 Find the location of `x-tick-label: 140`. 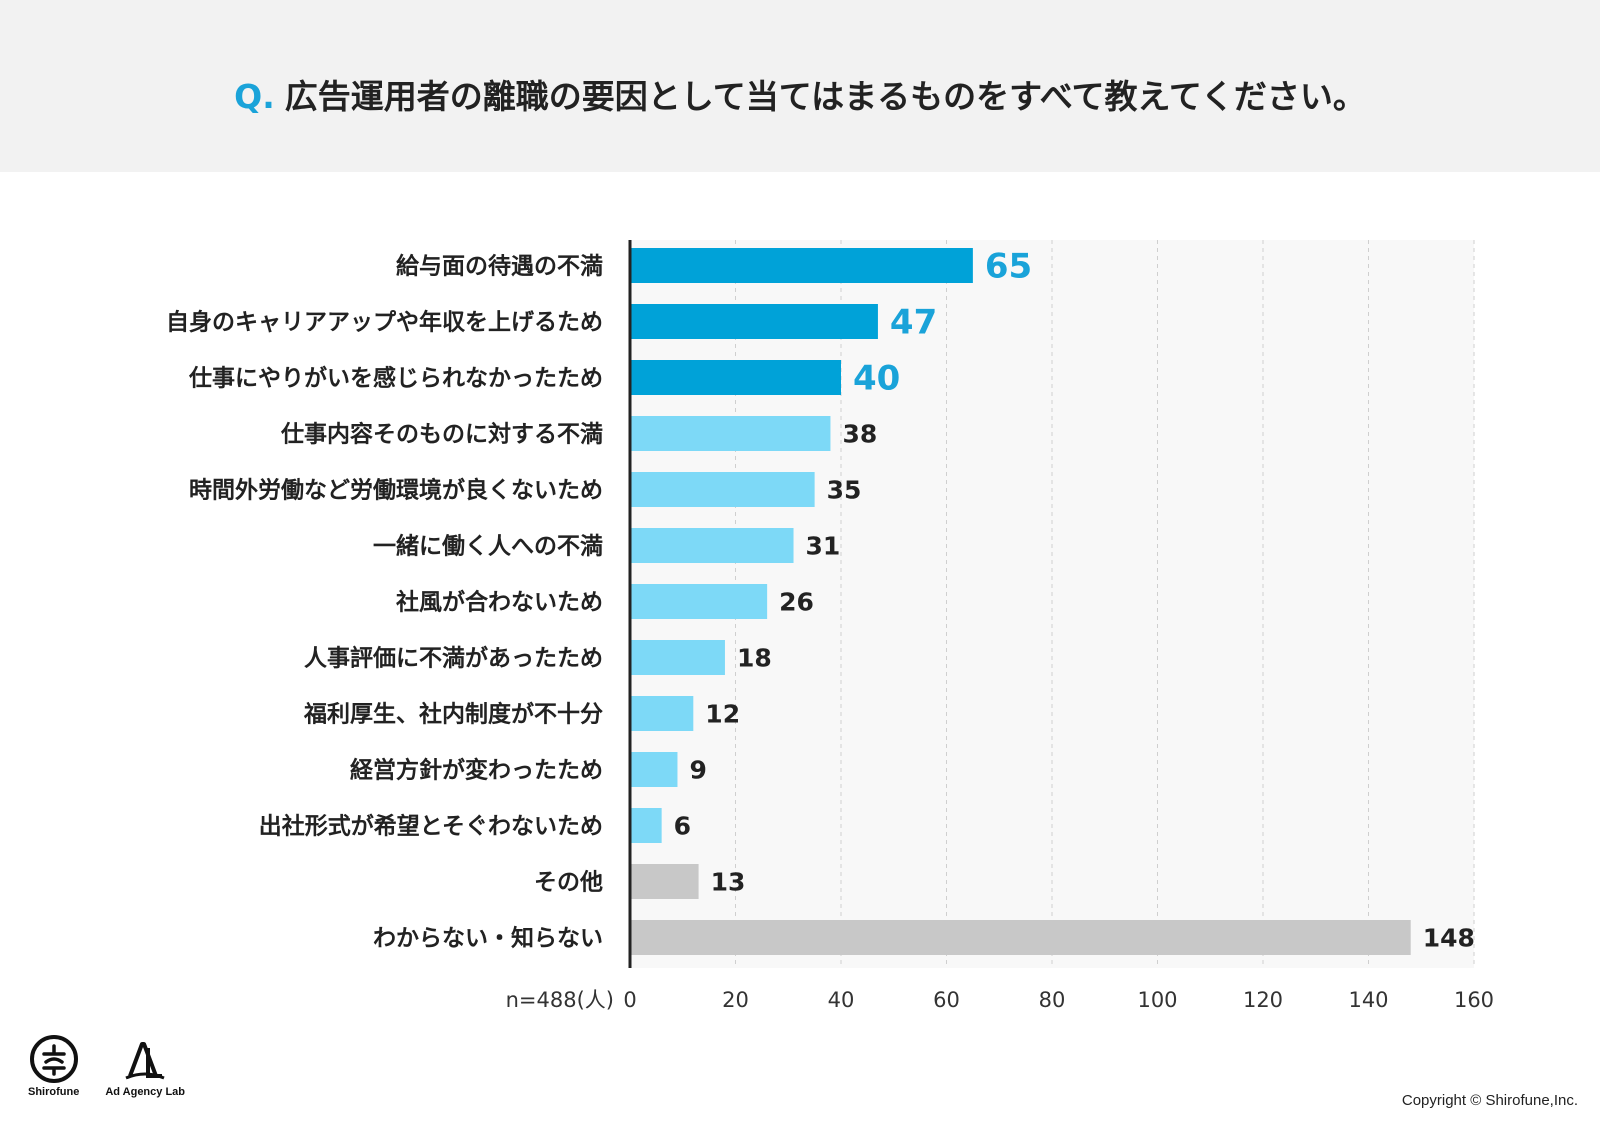

x-tick-label: 140 is located at coordinates (1368, 1000).